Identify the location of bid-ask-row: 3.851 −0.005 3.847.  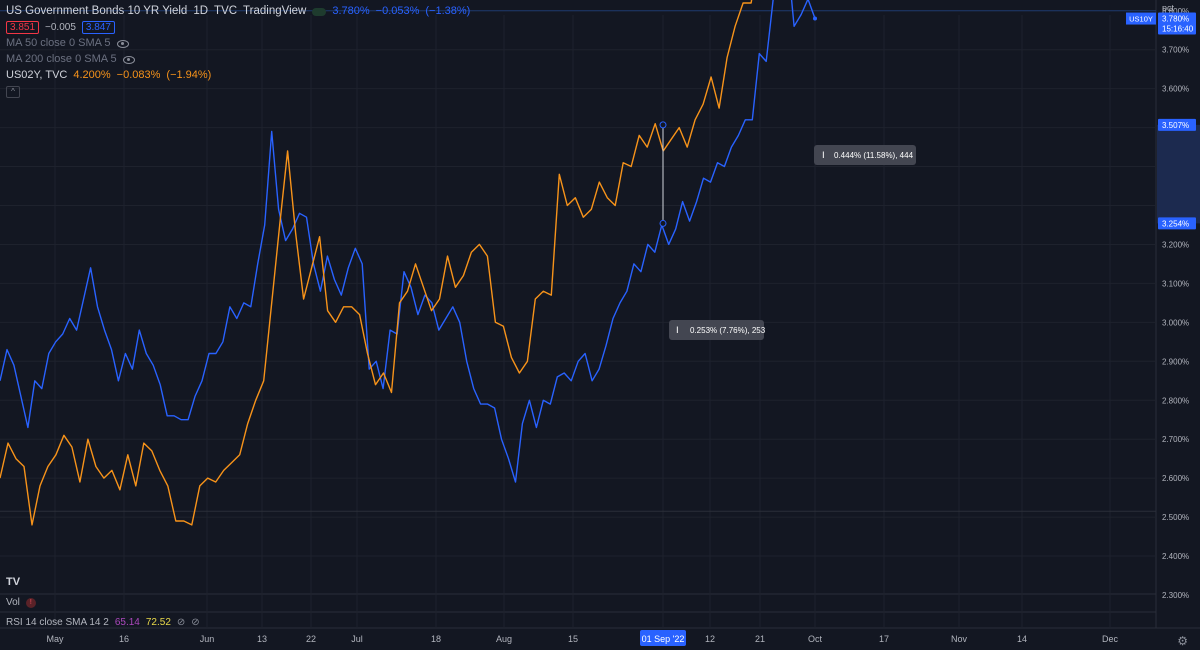
(238, 27).